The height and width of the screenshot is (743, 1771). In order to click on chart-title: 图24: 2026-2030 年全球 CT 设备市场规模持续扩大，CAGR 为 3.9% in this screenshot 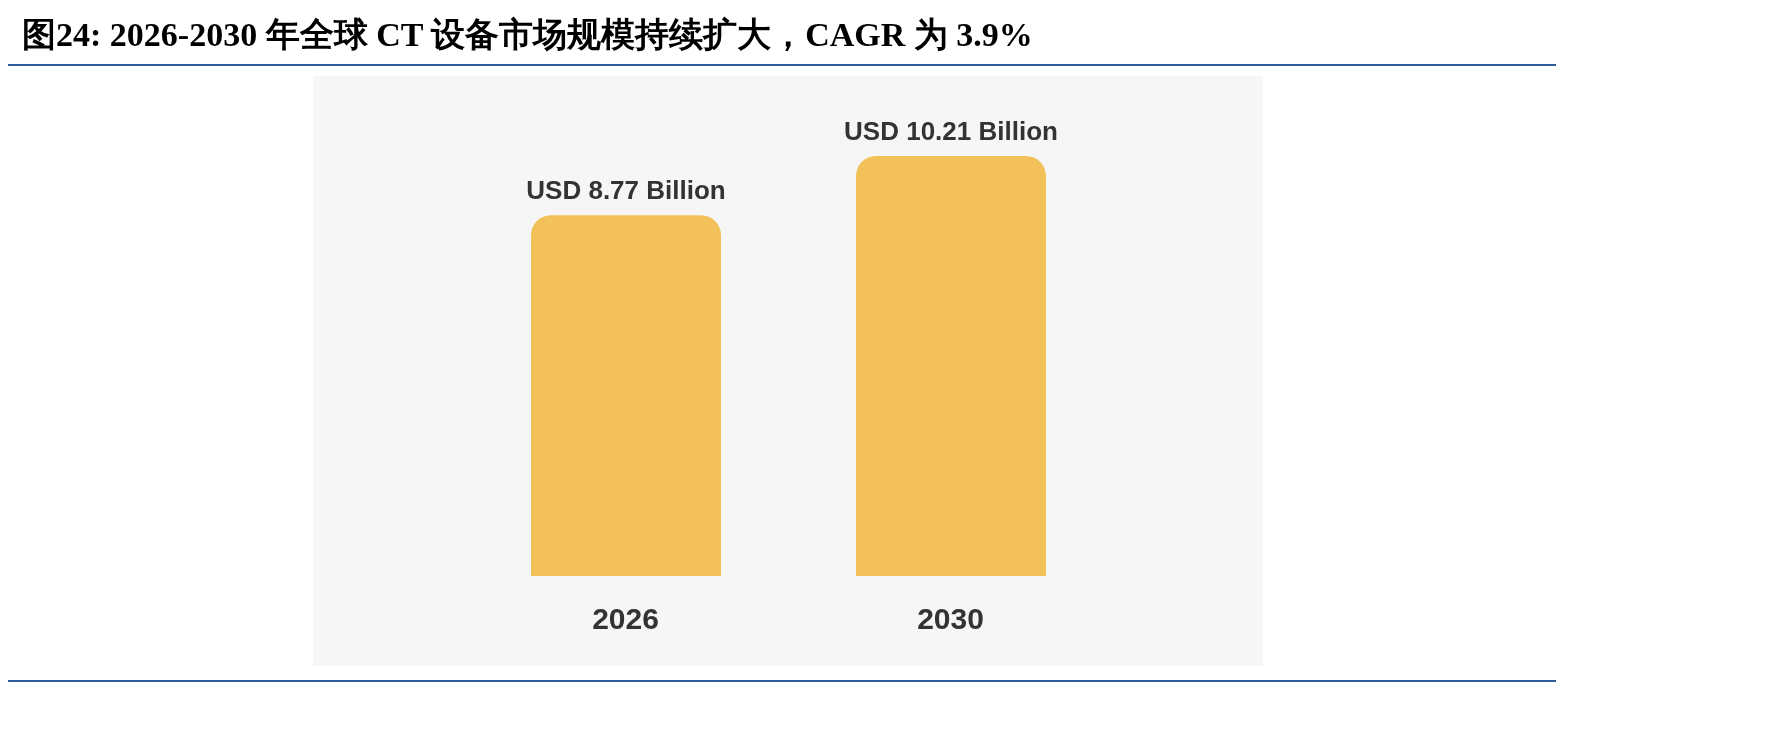, I will do `click(782, 37)`.